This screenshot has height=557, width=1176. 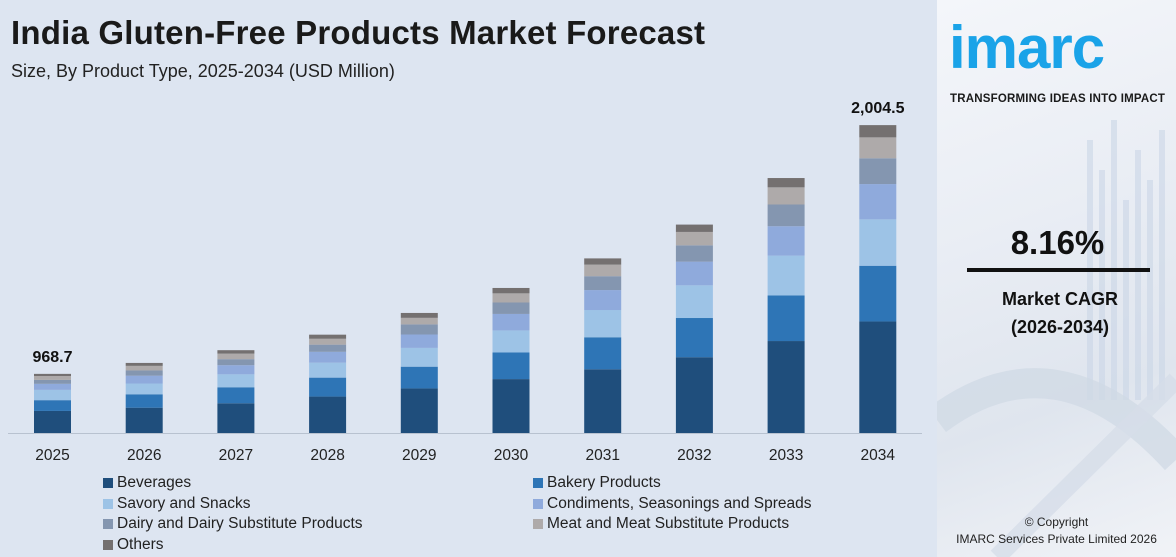 I want to click on bar-total-label: 968.7, so click(x=52, y=357).